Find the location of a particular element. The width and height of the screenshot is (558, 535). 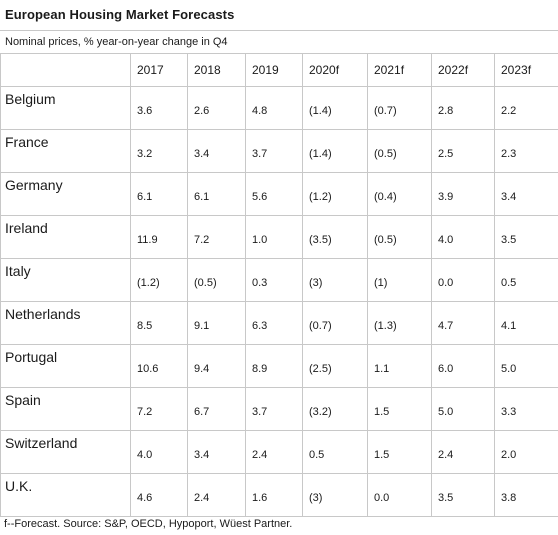

table-row: U.K. 4.6 2.4 1.6 (3) 0.0 3.5 3.8 is located at coordinates (279, 495).